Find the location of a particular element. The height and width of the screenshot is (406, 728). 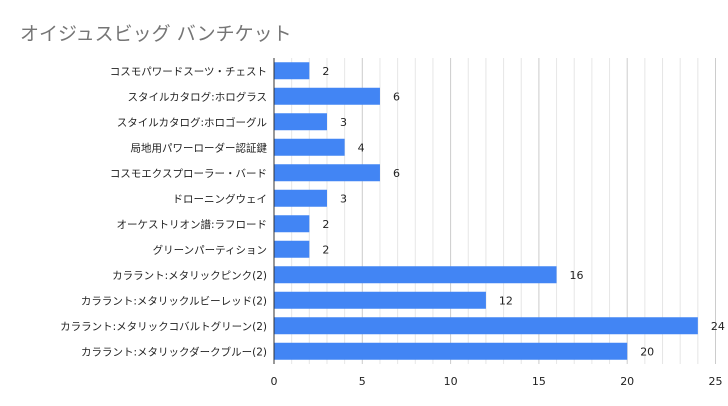

x-tick-label: 20 is located at coordinates (627, 381).